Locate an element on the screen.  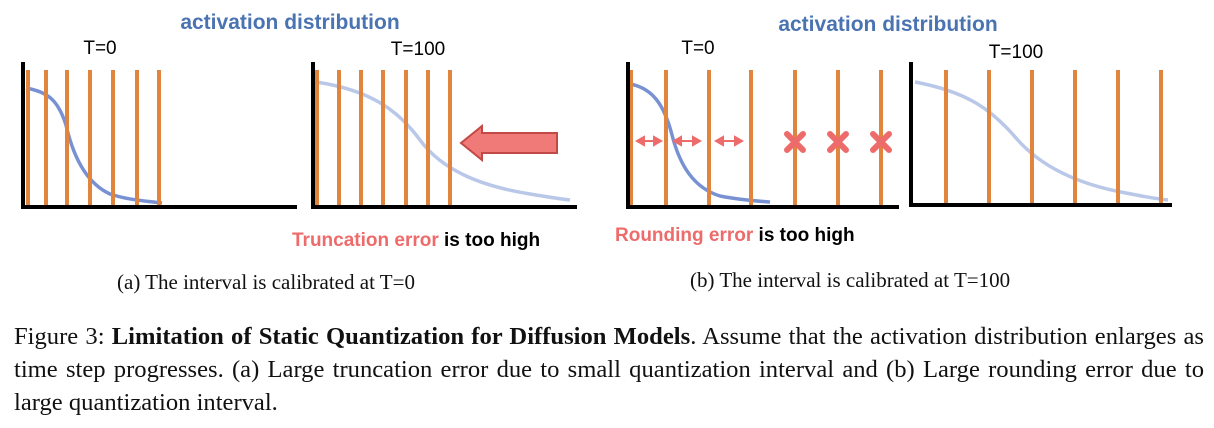
rounding-arrows is located at coordinates (689, 141).